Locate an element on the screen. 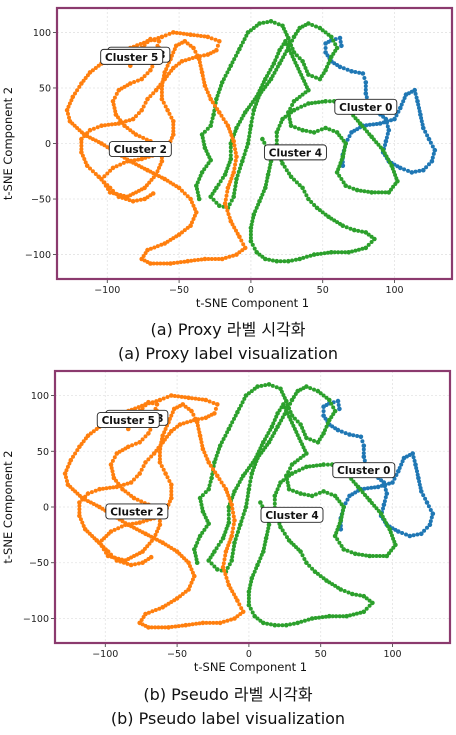 This screenshot has height=735, width=456. cluster-label-text: Cluster 5 is located at coordinates (131, 58).